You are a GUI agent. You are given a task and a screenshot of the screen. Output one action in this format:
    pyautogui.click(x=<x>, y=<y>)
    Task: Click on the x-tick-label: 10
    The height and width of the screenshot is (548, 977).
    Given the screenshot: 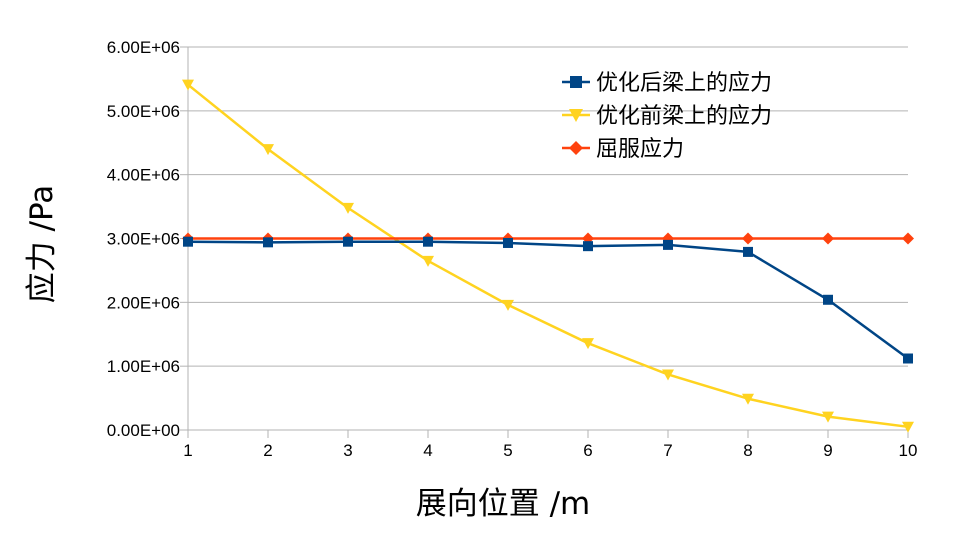 What is the action you would take?
    pyautogui.click(x=908, y=450)
    